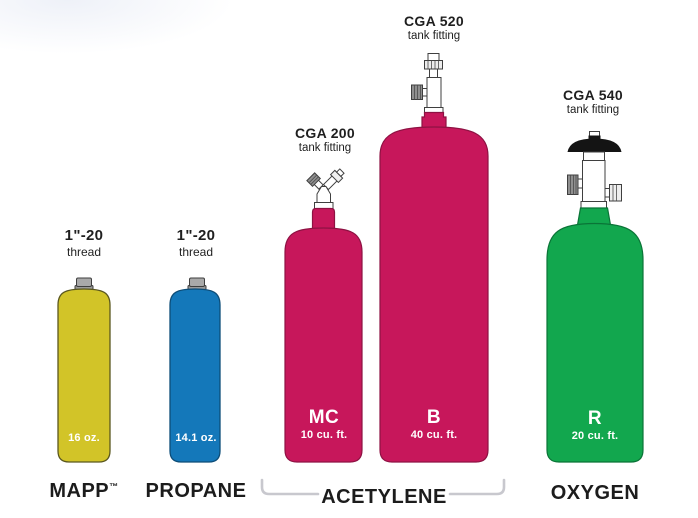 The height and width of the screenshot is (518, 698). I want to click on cga-200-sub: tank fitting, so click(325, 148).